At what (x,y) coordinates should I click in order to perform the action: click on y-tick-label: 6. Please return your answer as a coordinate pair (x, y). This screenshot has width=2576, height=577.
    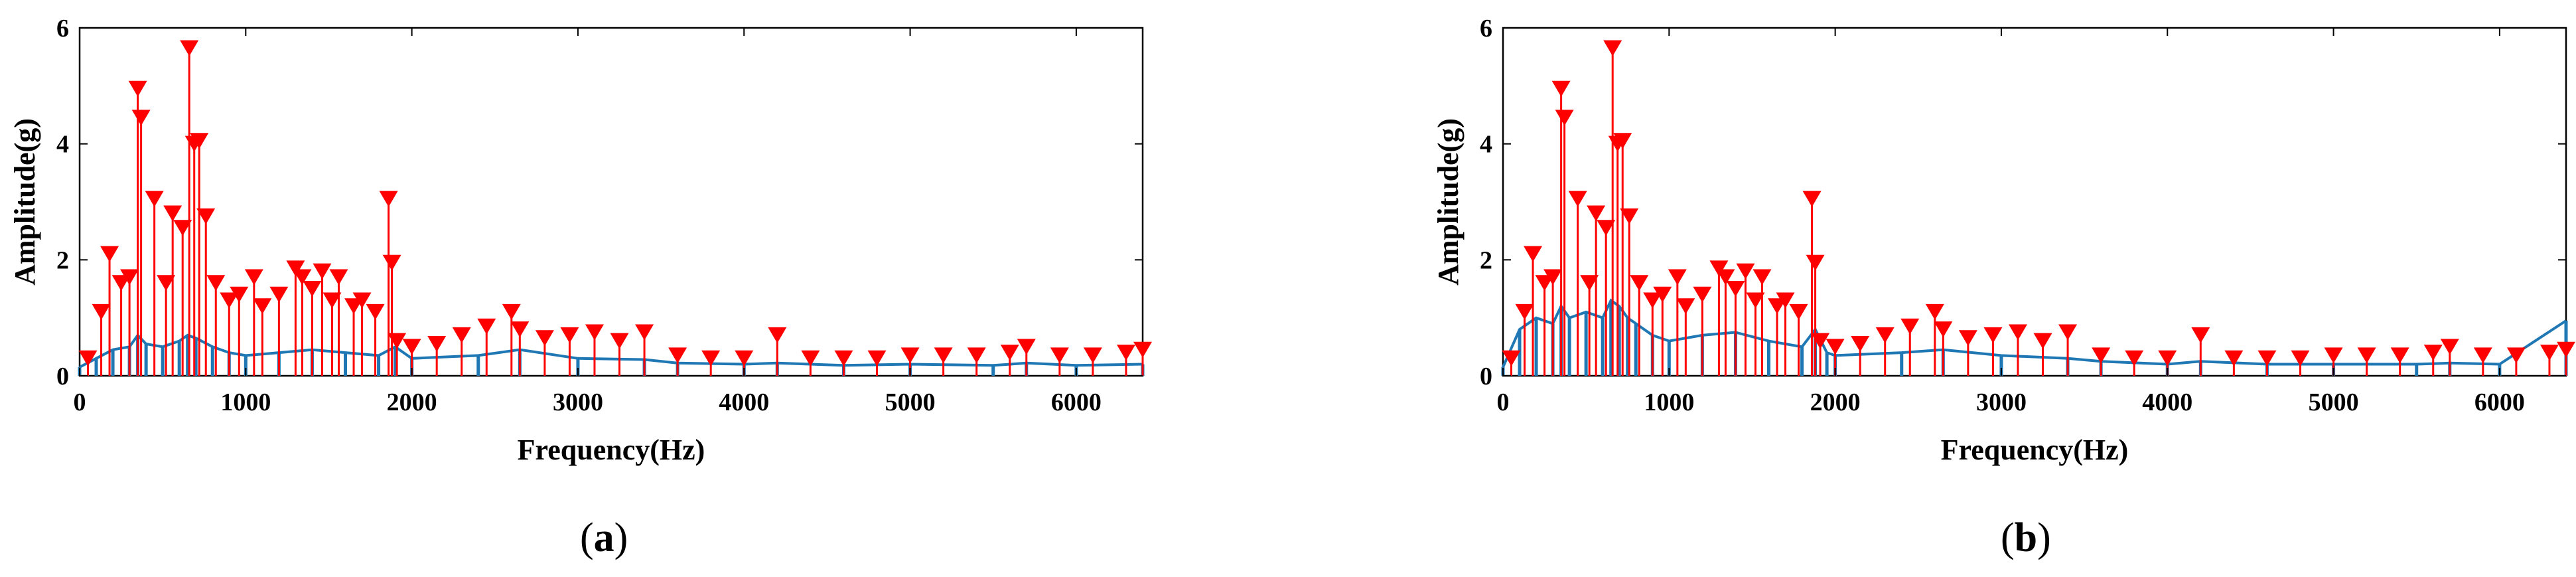
    Looking at the image, I should click on (1486, 29).